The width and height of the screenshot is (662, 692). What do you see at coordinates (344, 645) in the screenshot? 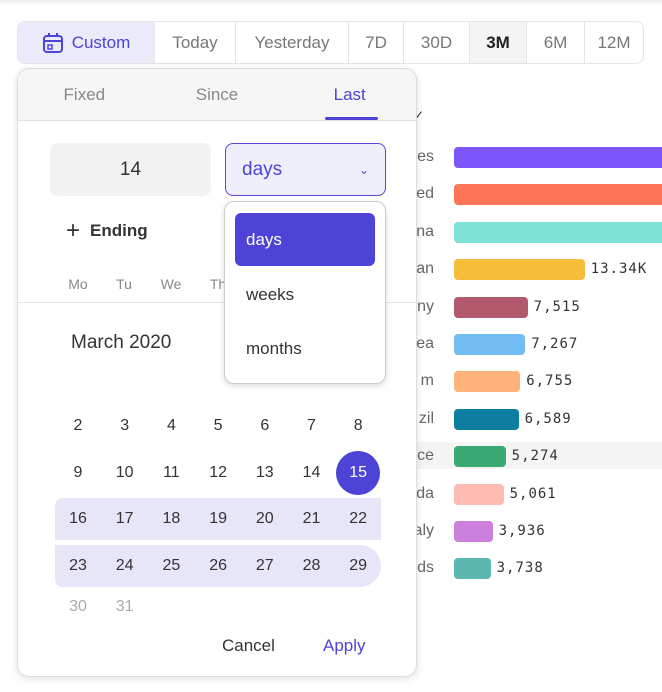
I see `apply-button: Apply` at bounding box center [344, 645].